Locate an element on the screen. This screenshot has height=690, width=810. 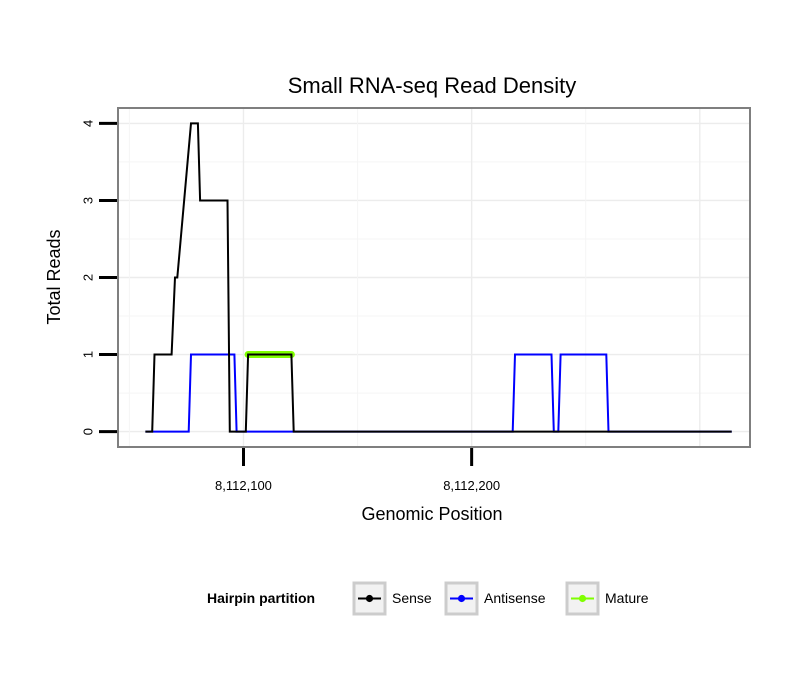
legend-label-sense: Sense is located at coordinates (412, 598).